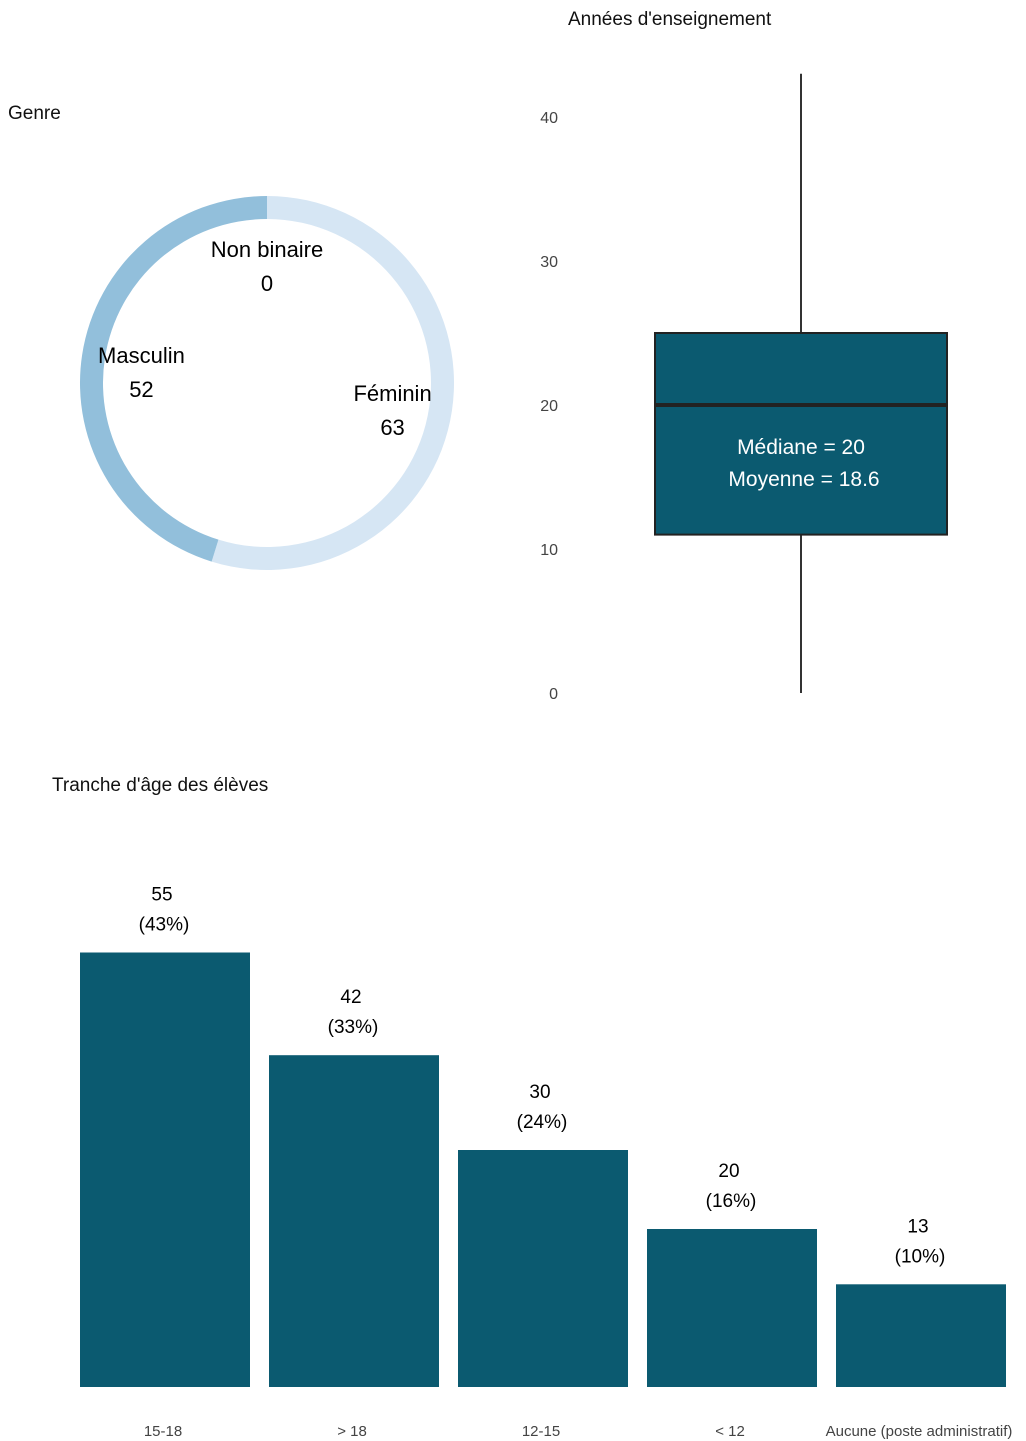  I want to click on donut-slices, so click(267, 383).